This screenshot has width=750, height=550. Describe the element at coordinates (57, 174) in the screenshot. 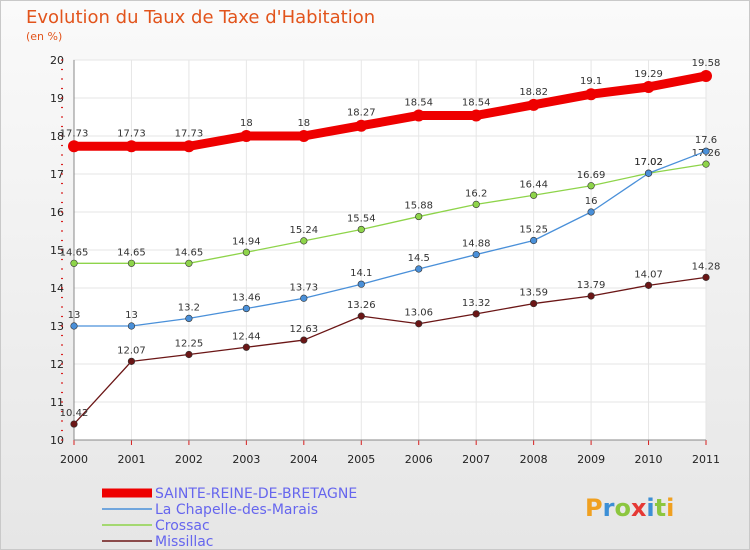

I see `y-tick-label: 17` at that location.